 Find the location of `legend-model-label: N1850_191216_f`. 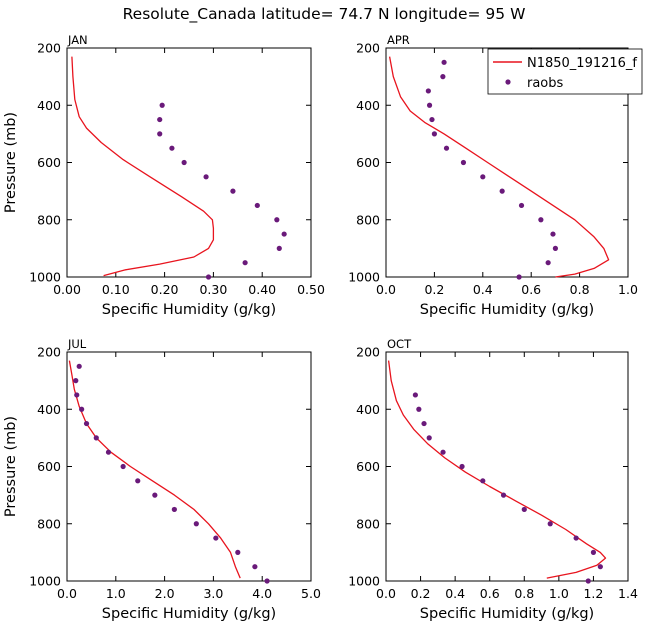

legend-model-label: N1850_191216_f is located at coordinates (582, 63).